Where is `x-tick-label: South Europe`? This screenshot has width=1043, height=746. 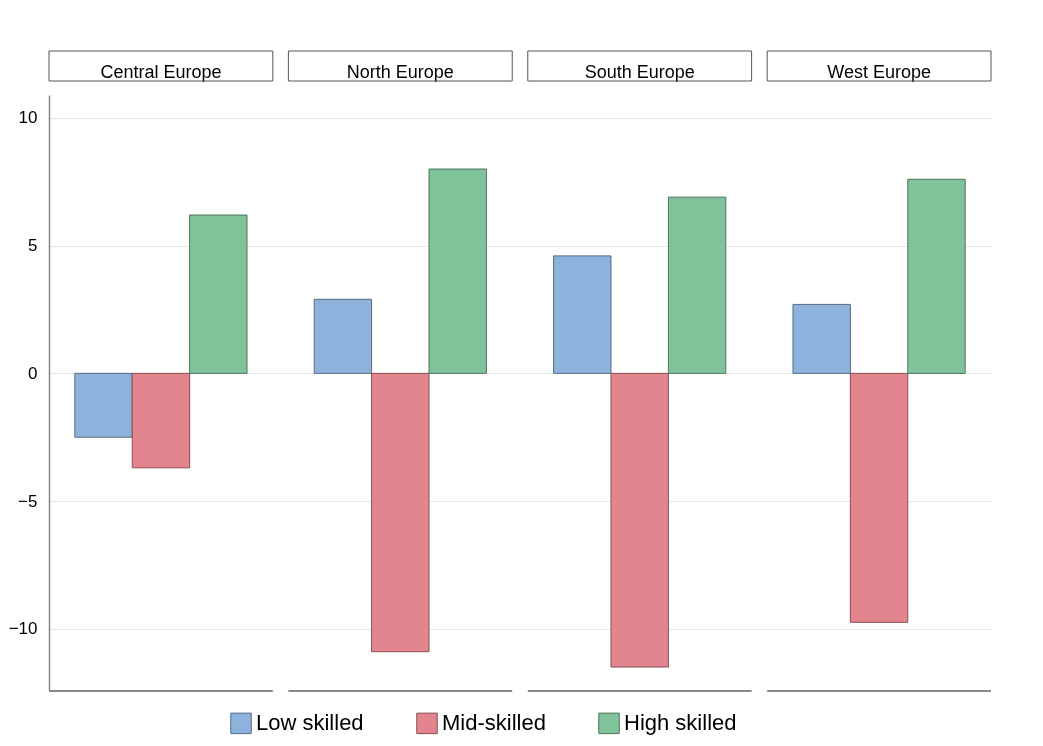 x-tick-label: South Europe is located at coordinates (639, 71).